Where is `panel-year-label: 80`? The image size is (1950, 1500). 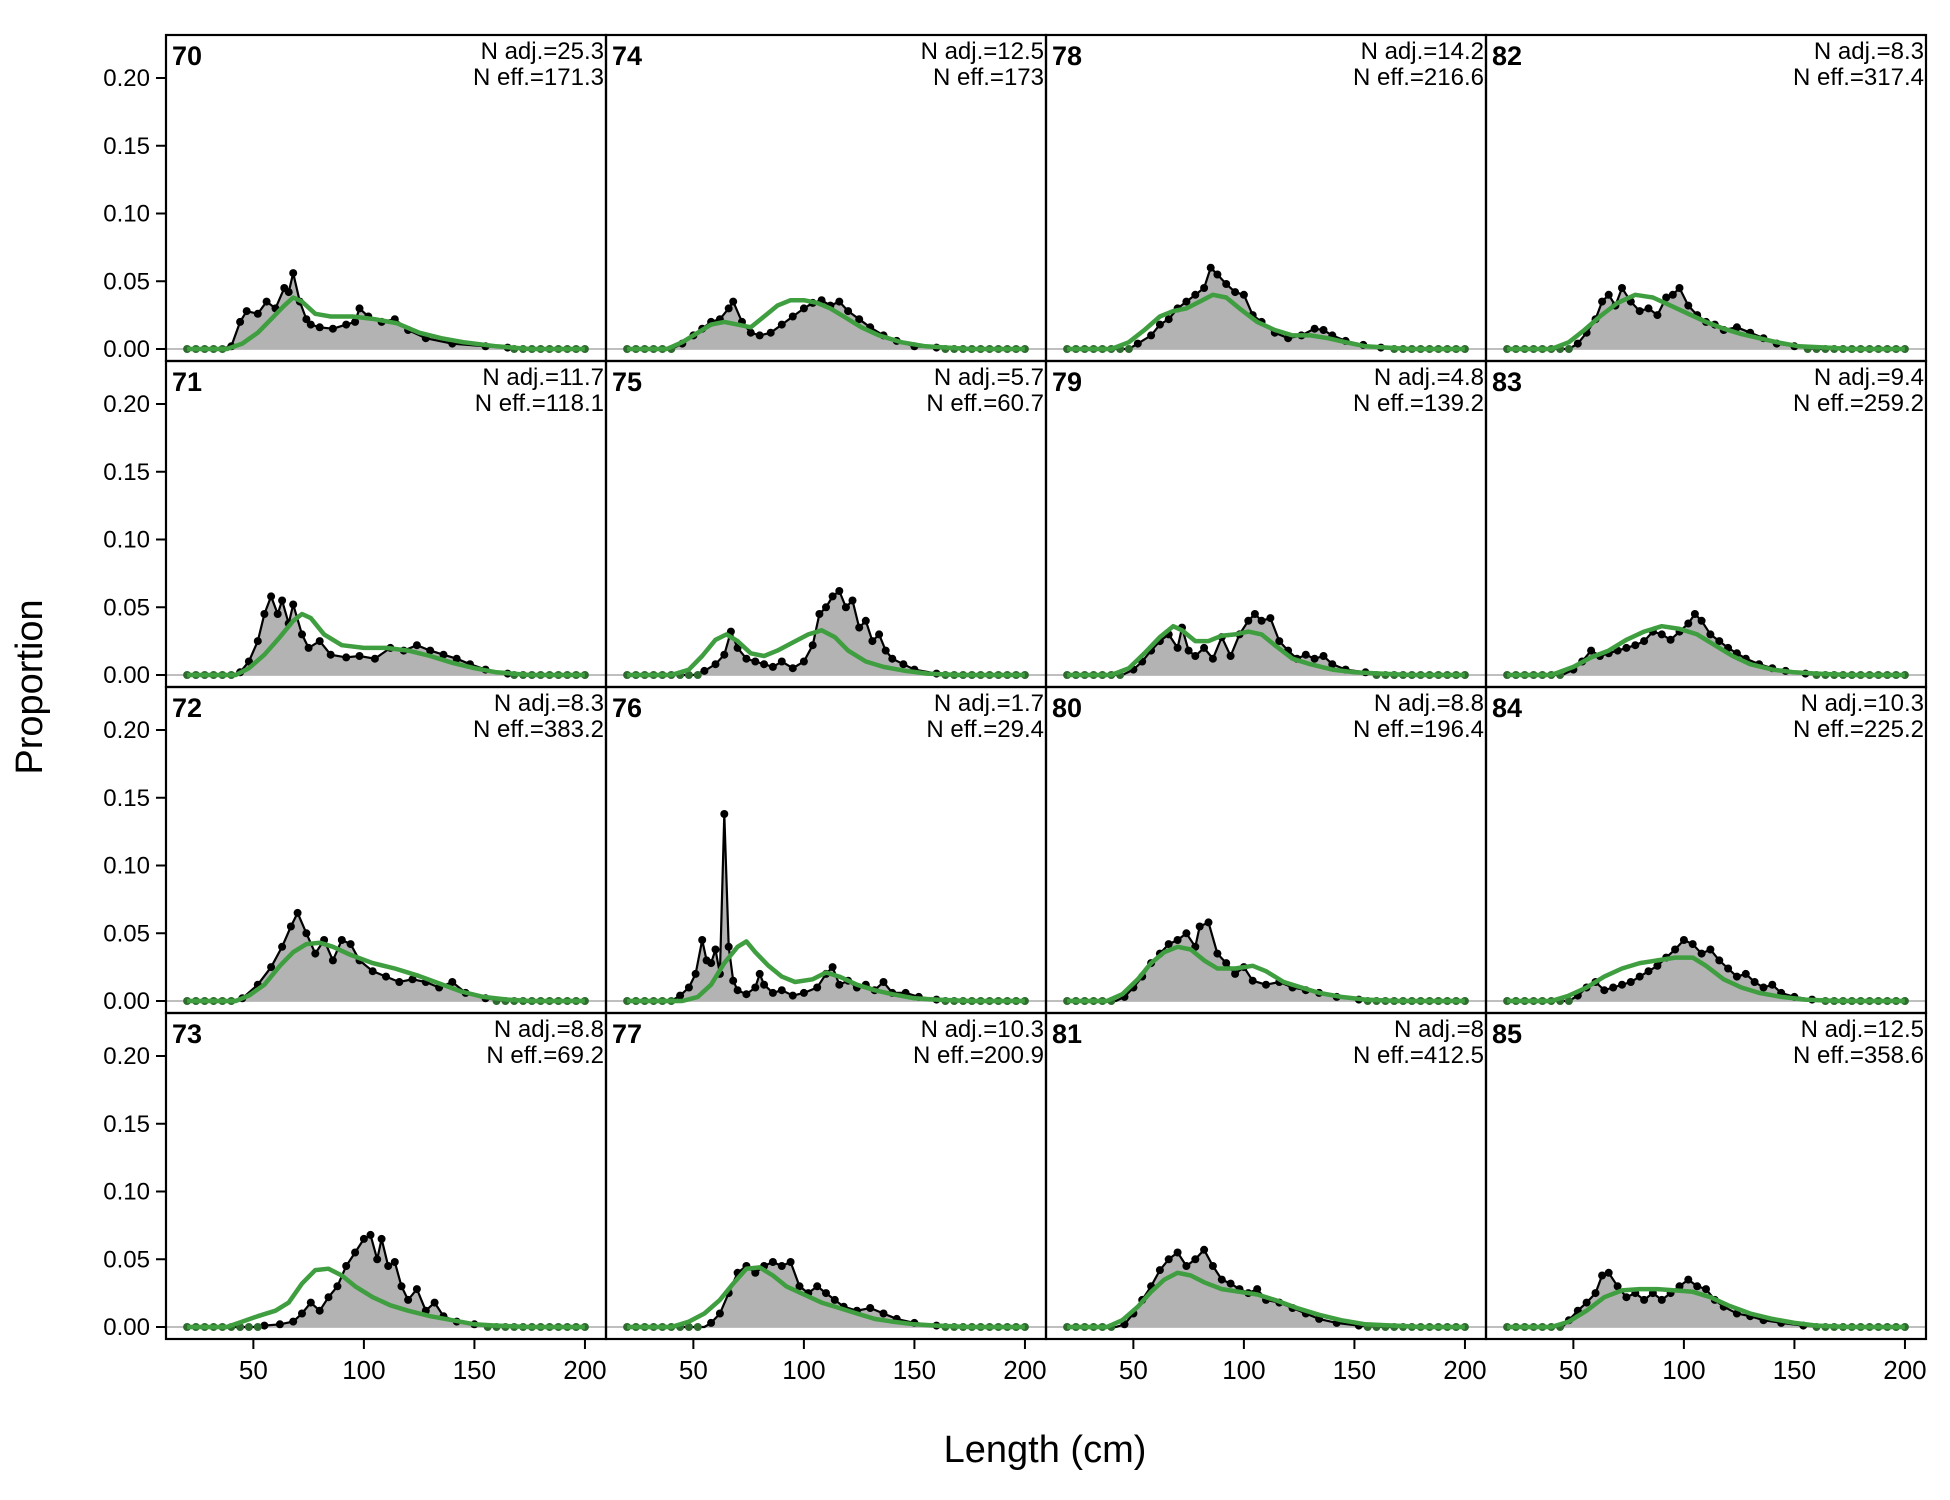 panel-year-label: 80 is located at coordinates (1067, 708).